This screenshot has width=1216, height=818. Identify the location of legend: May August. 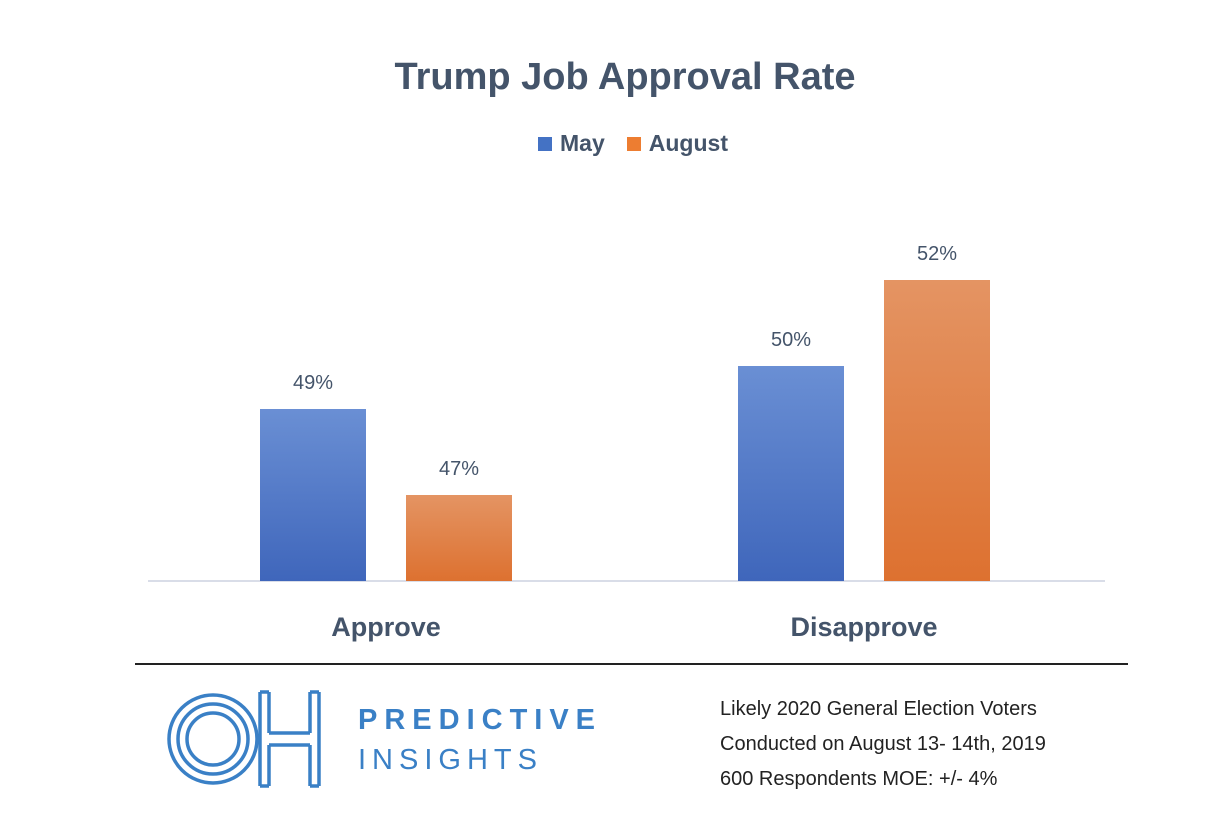
(608, 143).